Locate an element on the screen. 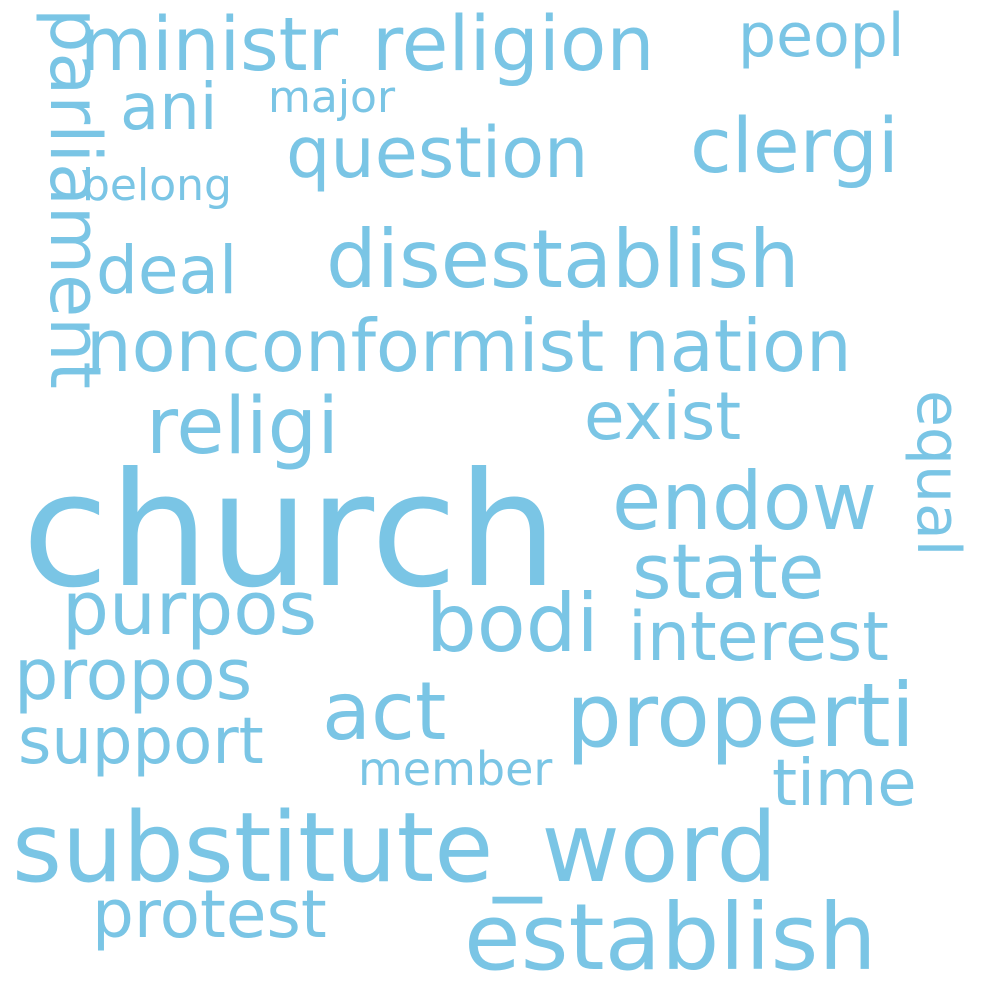 The image size is (1000, 1000). word-interest: interest is located at coordinates (758, 637).